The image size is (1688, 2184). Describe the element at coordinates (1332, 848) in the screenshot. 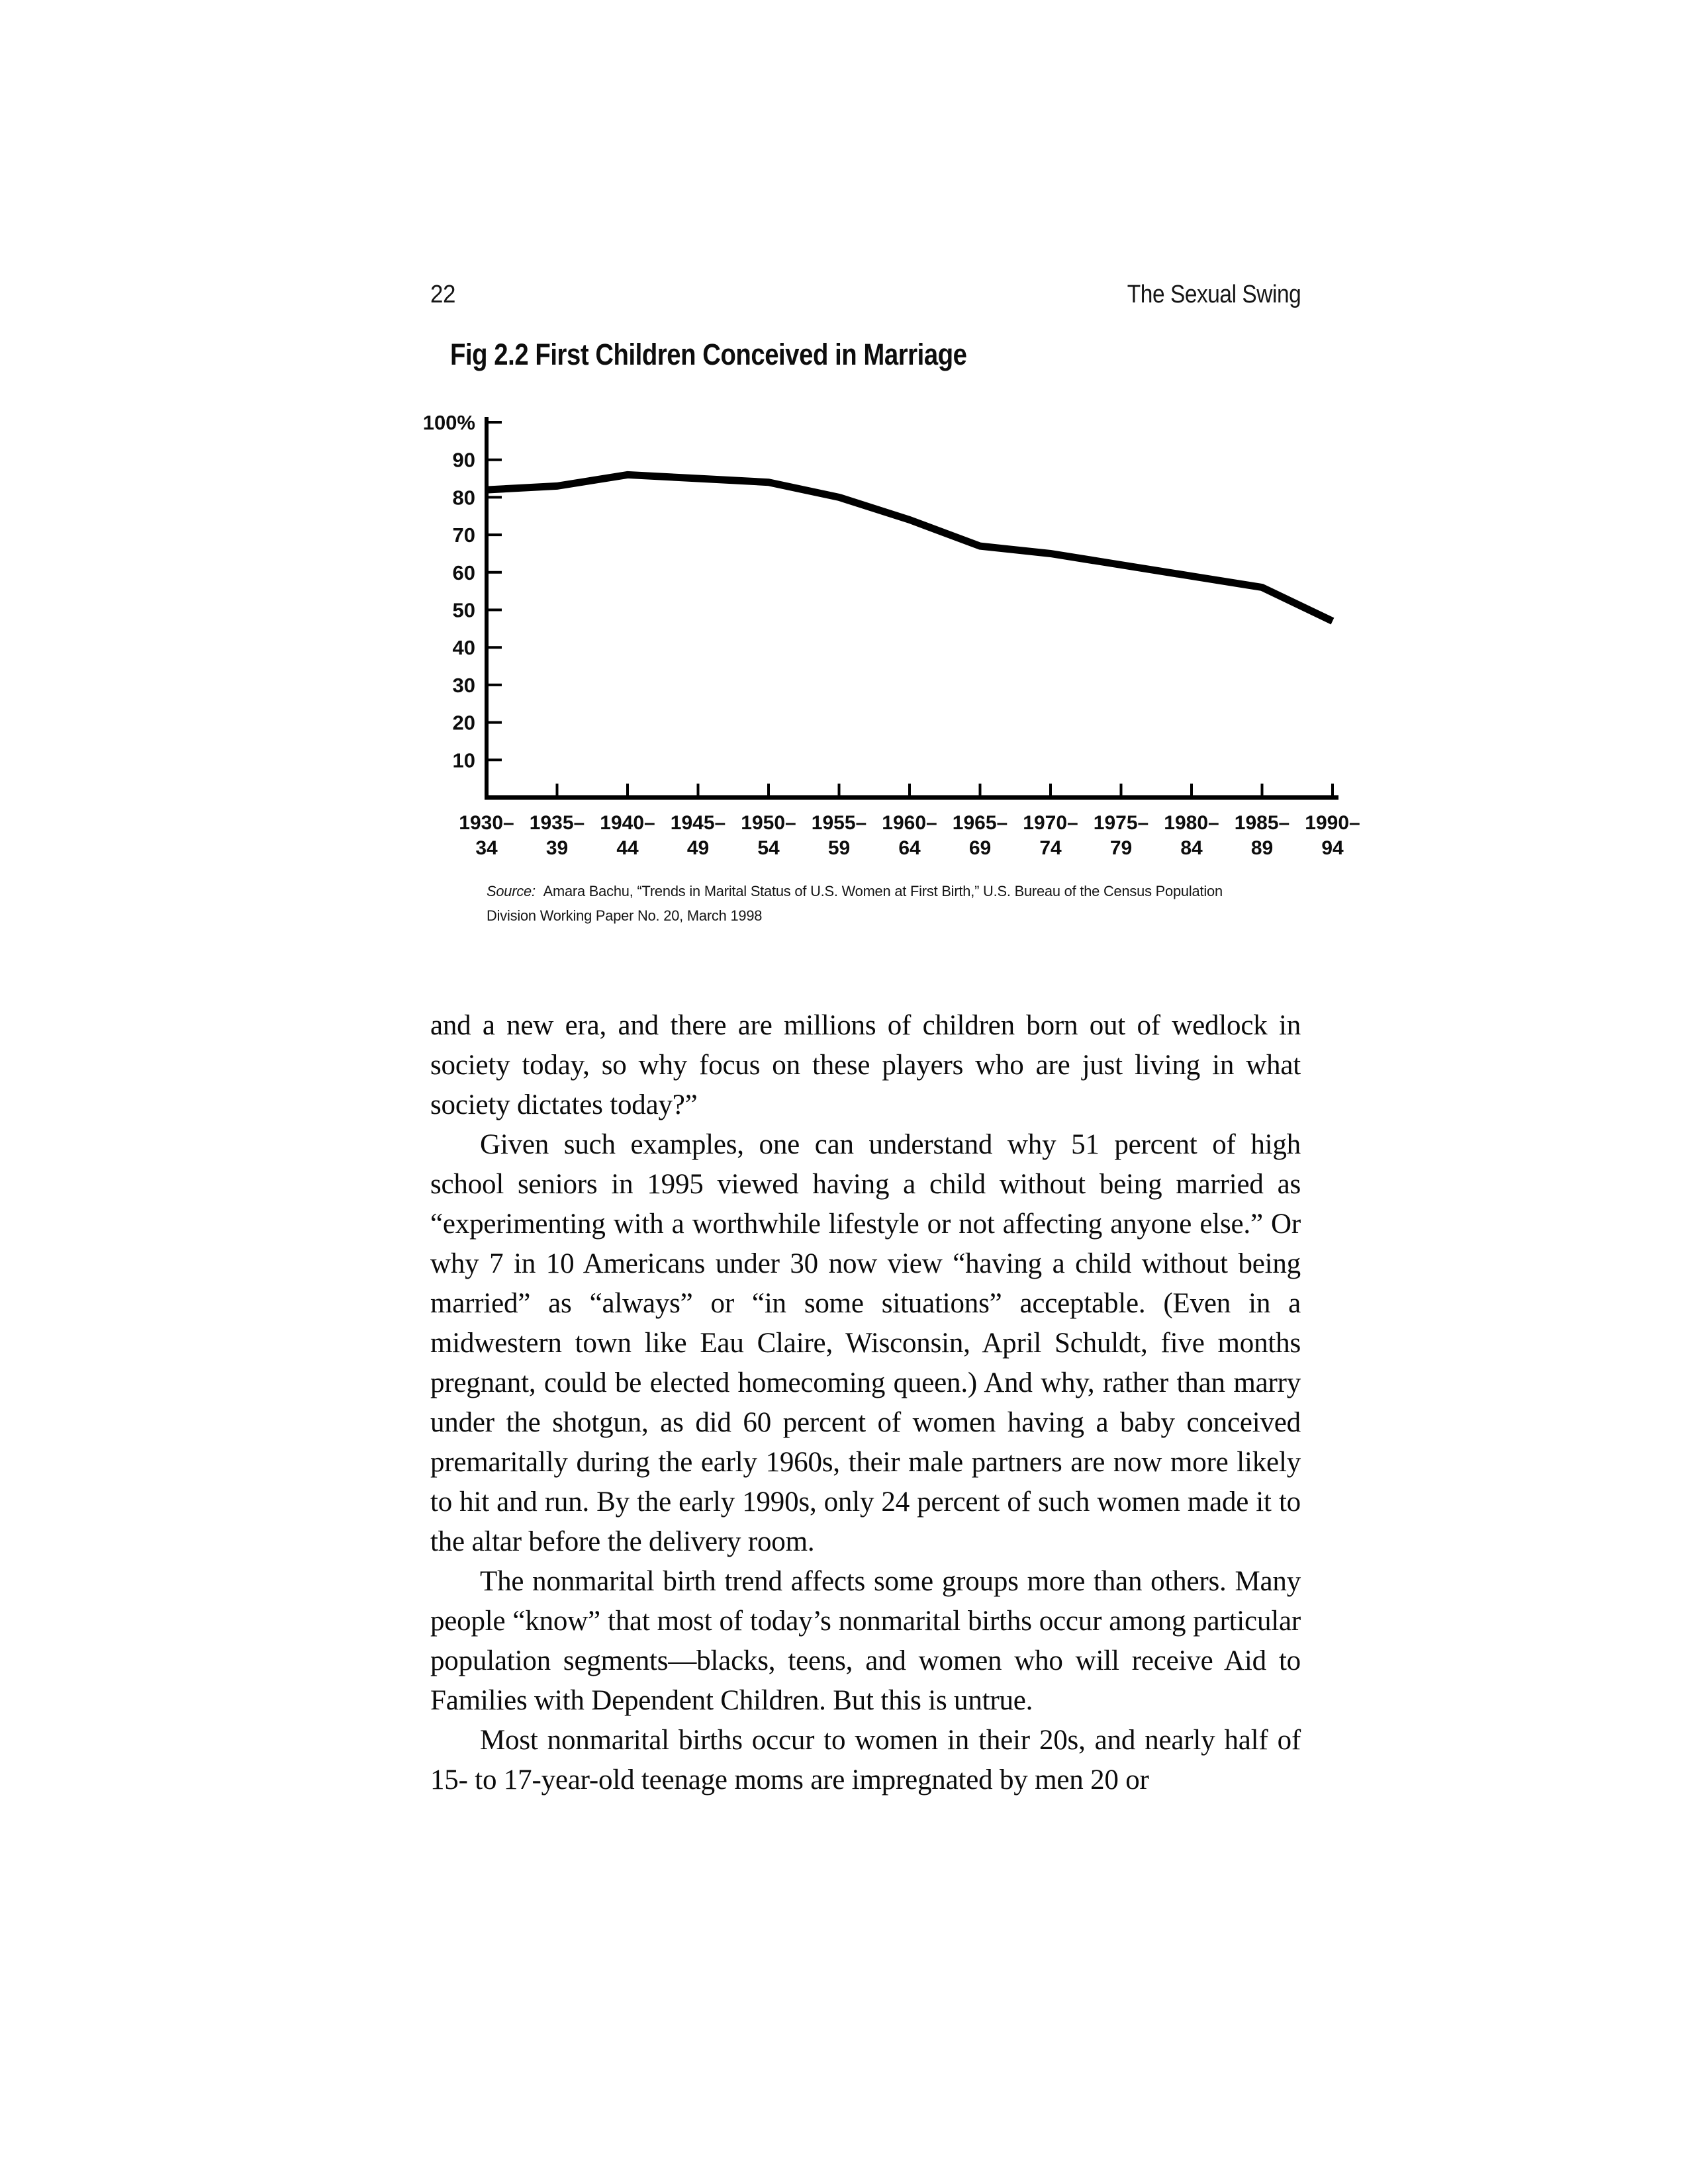

I see `x-tick-label: 94` at that location.